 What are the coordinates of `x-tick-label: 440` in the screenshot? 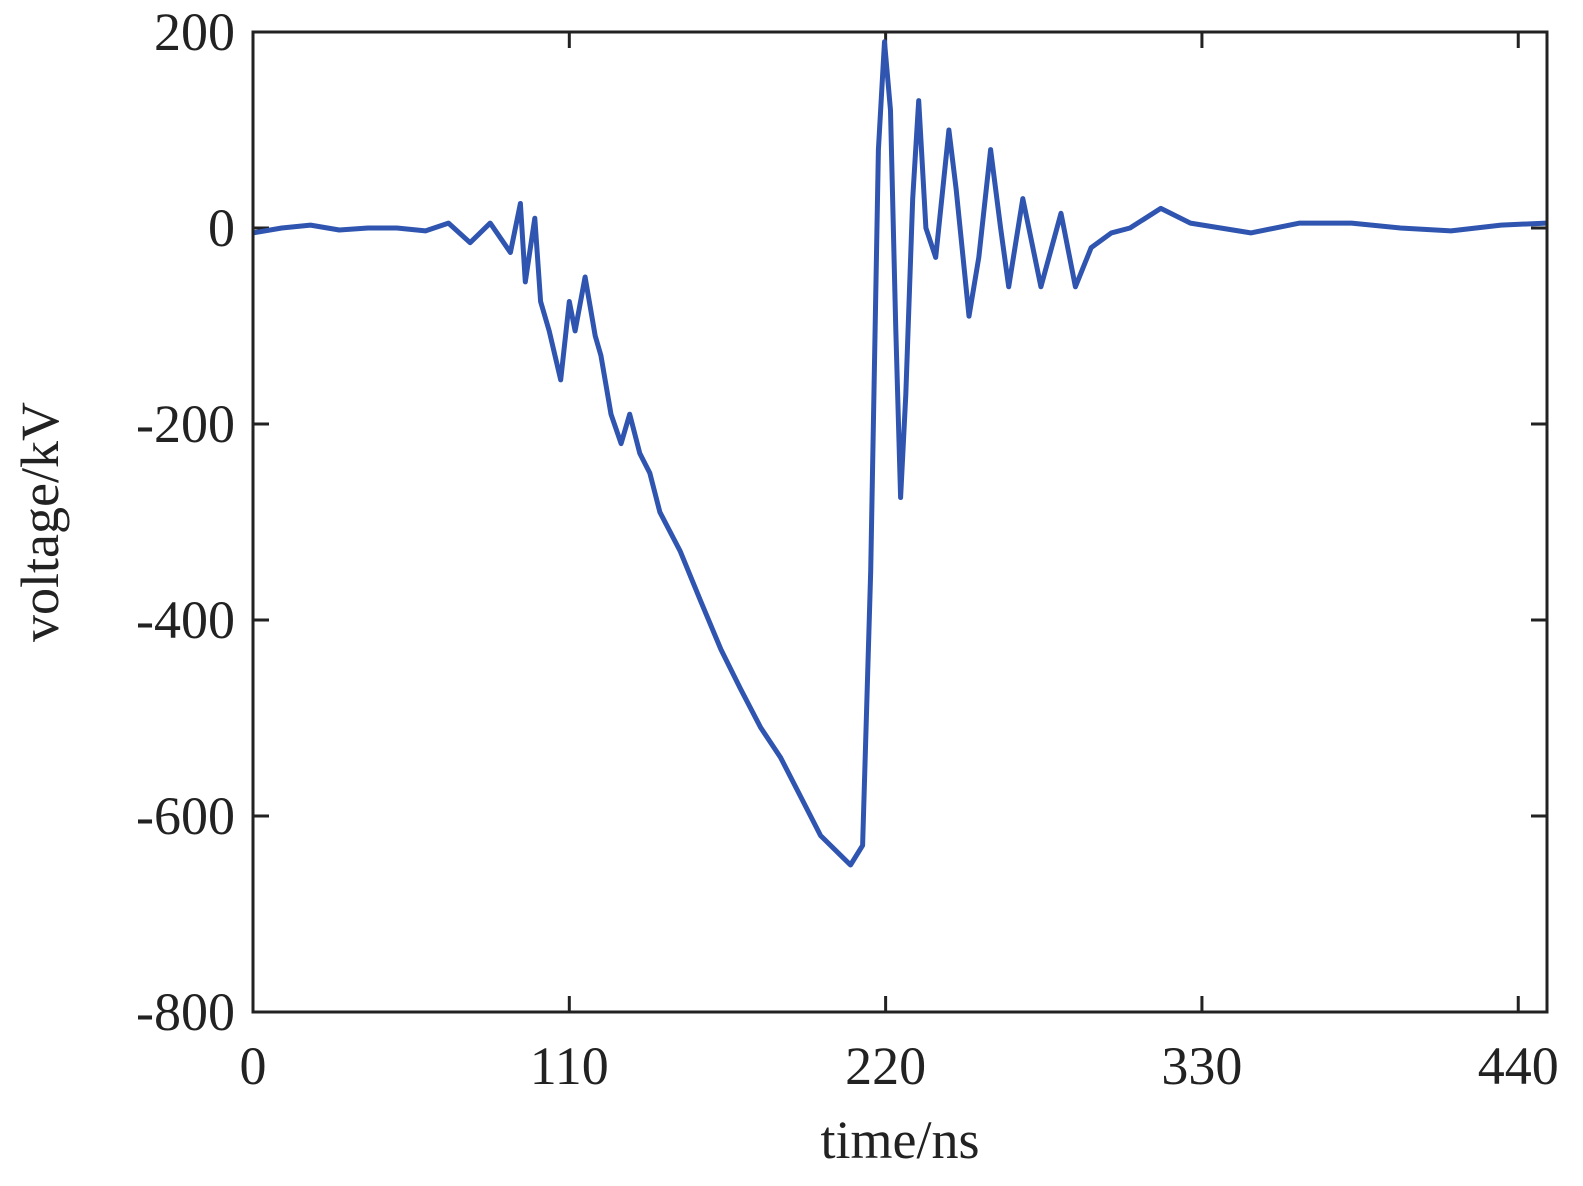 It's located at (1518, 1066).